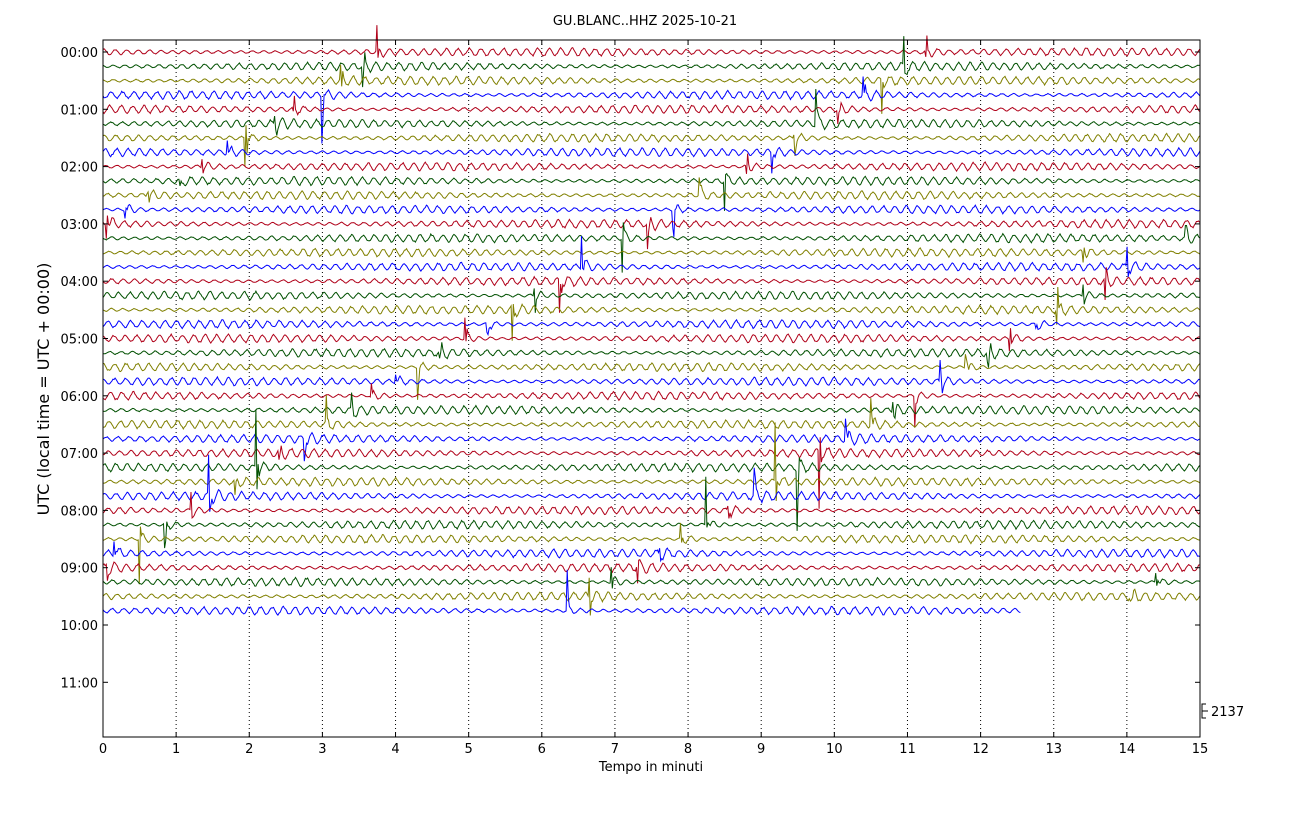 The height and width of the screenshot is (819, 1290). I want to click on y-tick-label: 09:00, so click(79, 569).